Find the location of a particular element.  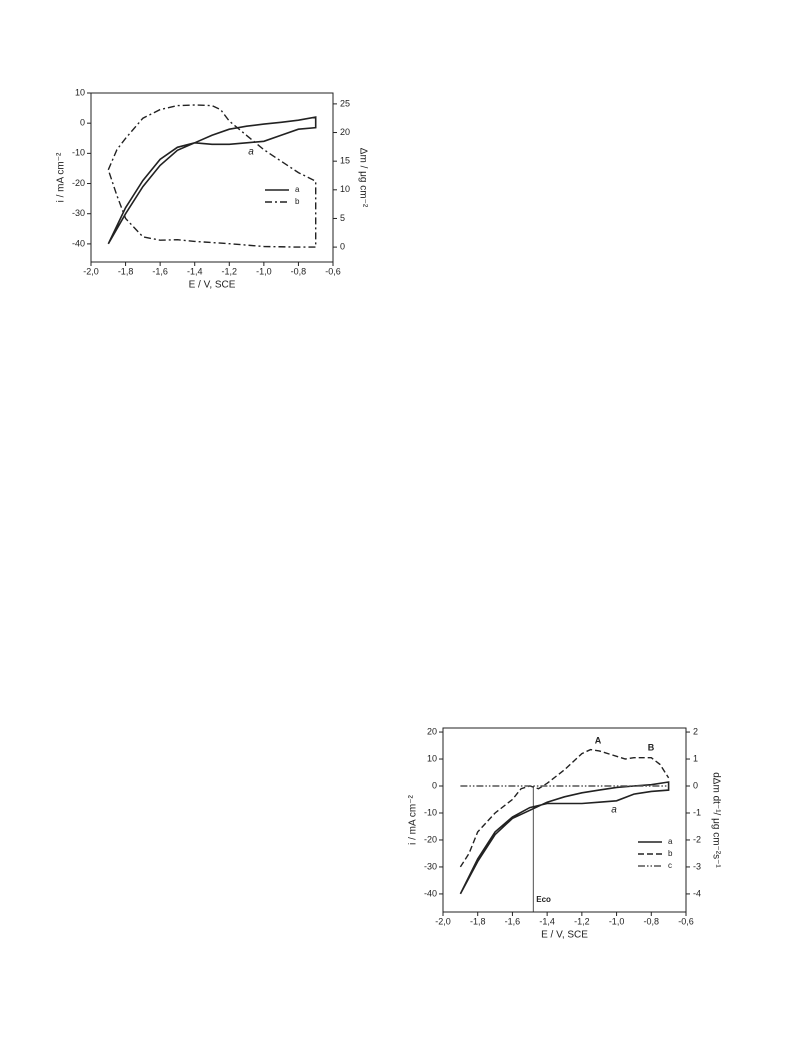

y2-tick-label: -3 is located at coordinates (697, 866).